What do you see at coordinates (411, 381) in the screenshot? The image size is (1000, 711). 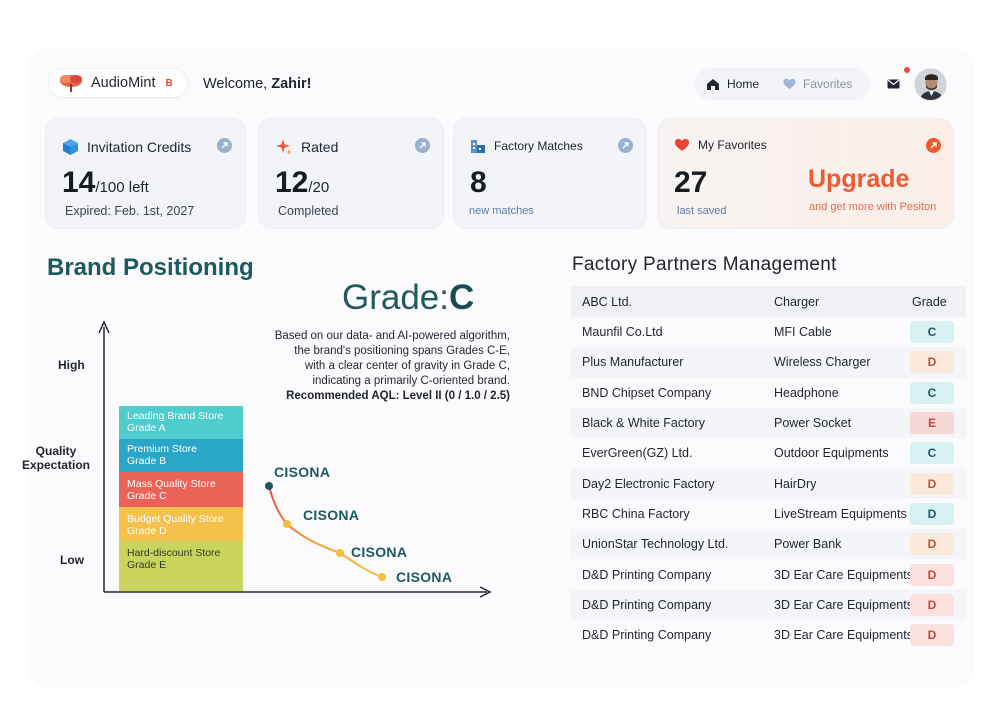 I see `desc-line: indicating a primarily C-oriented brand.` at bounding box center [411, 381].